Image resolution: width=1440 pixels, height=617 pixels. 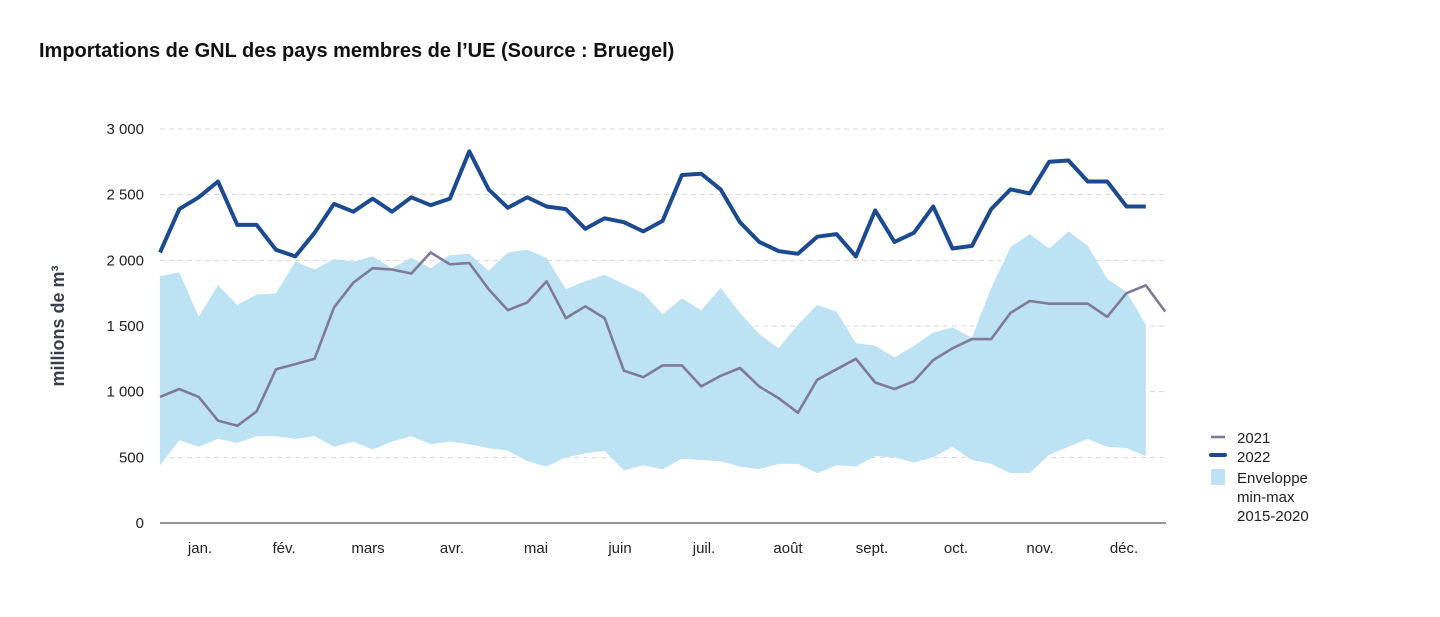 I want to click on x-tick-label-5: juin, so click(x=619, y=548).